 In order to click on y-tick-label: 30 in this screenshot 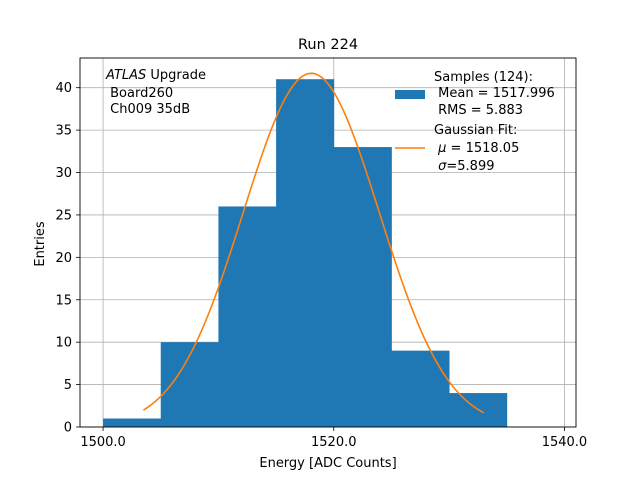, I will do `click(63, 173)`.